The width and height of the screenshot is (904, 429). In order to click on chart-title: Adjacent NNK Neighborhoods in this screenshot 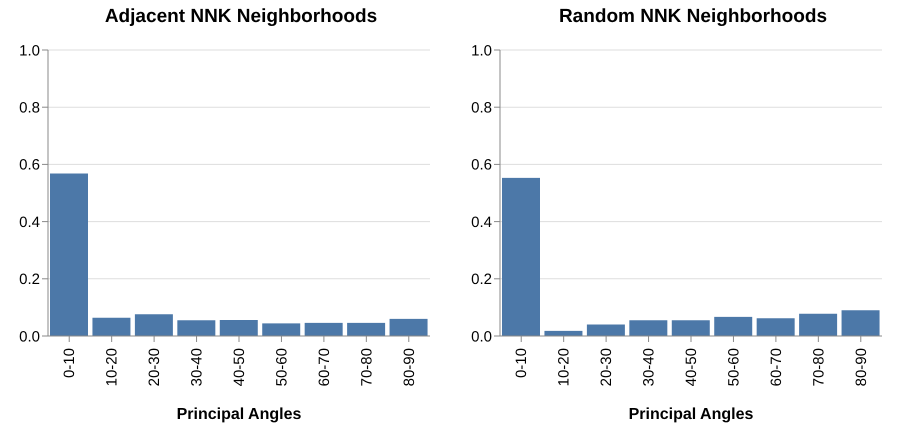, I will do `click(241, 17)`.